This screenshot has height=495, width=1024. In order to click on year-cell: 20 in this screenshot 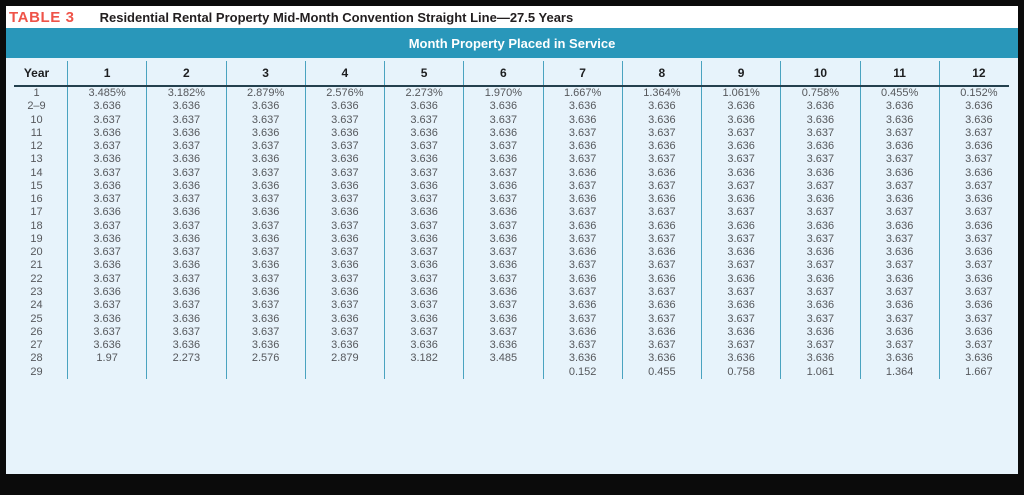, I will do `click(37, 253)`.